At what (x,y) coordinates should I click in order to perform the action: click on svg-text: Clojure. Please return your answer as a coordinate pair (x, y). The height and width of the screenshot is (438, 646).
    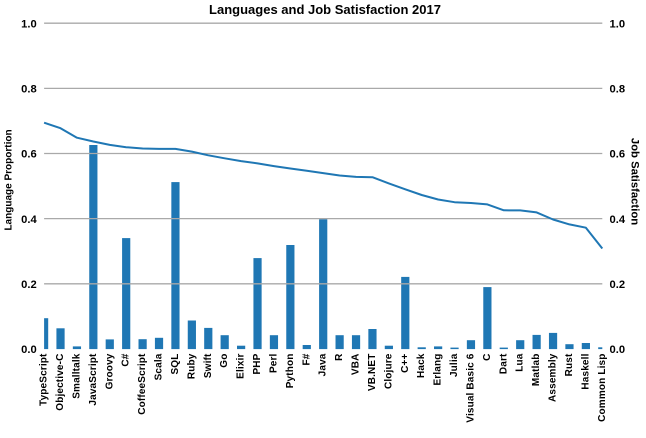
    Looking at the image, I should click on (388, 371).